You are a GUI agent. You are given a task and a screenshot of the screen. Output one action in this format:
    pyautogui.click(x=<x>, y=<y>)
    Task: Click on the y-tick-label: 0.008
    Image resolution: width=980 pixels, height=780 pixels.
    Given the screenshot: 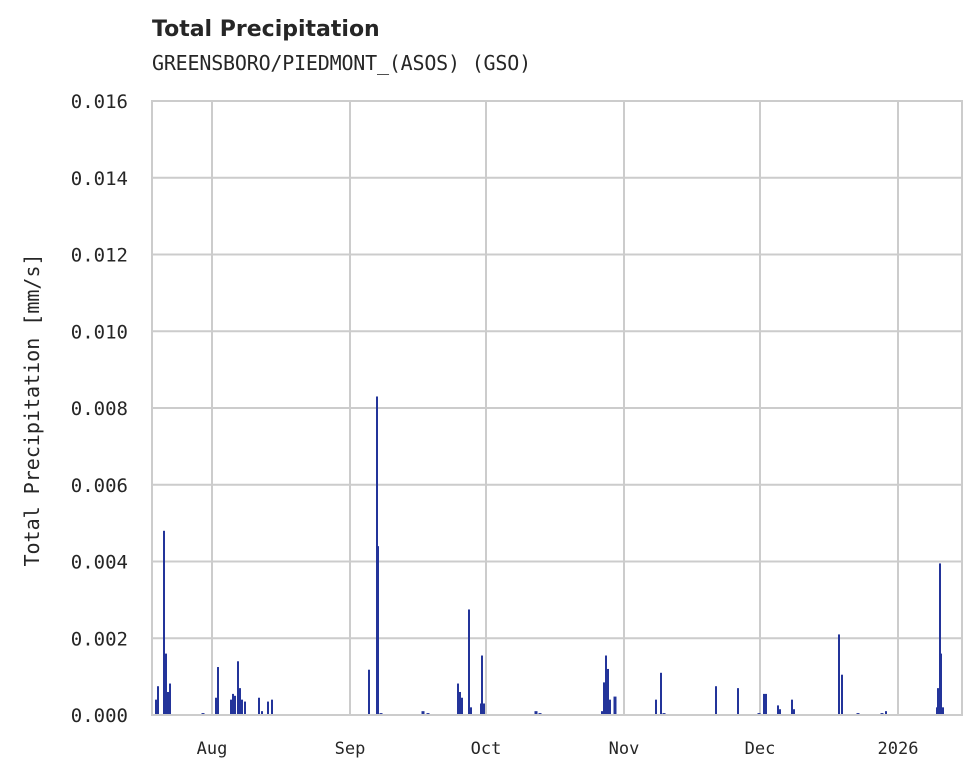 What is the action you would take?
    pyautogui.click(x=99, y=409)
    